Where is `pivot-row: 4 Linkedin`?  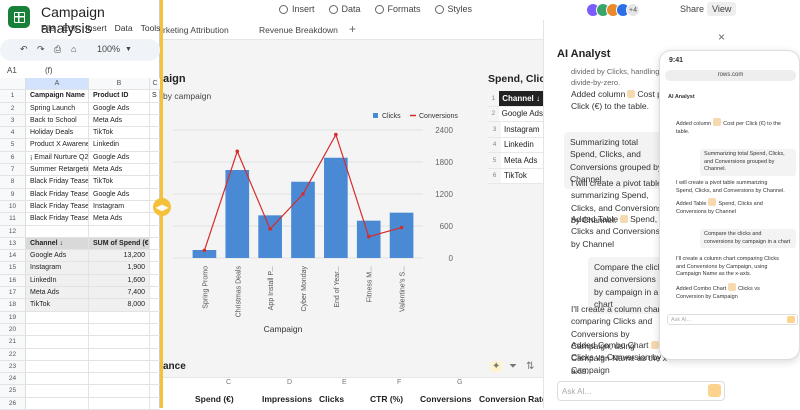 pivot-row: 4 Linkedin is located at coordinates (515, 145).